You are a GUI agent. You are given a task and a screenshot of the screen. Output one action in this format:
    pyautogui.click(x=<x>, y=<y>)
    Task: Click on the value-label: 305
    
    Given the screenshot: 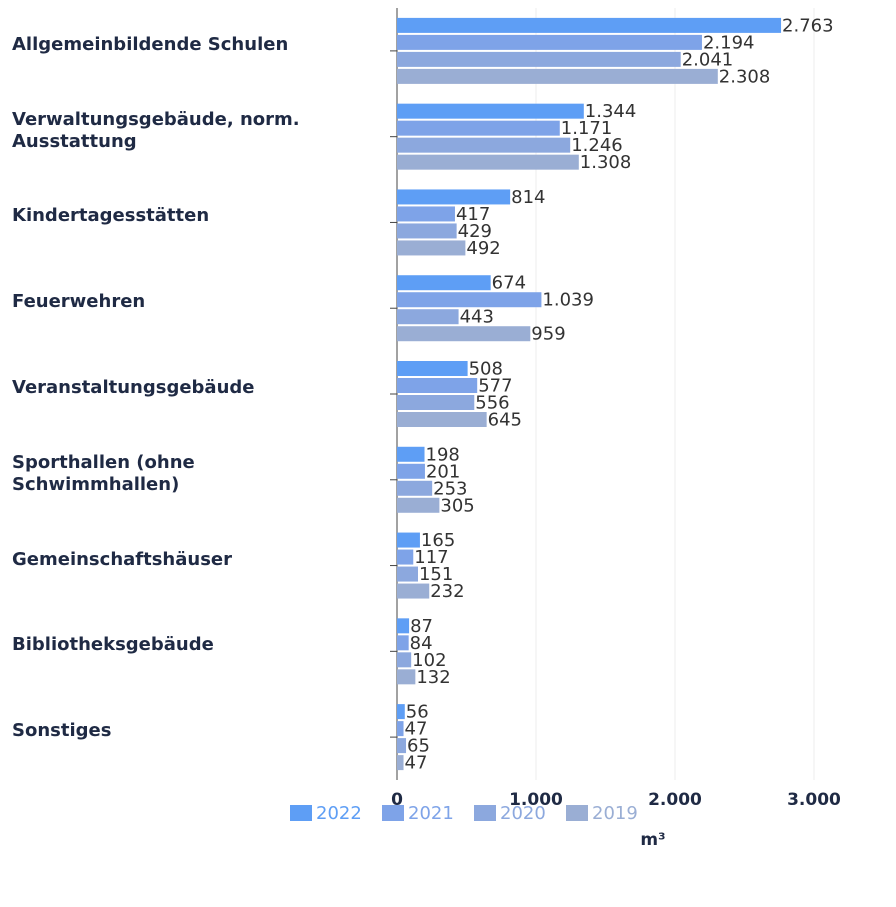 What is the action you would take?
    pyautogui.click(x=457, y=505)
    